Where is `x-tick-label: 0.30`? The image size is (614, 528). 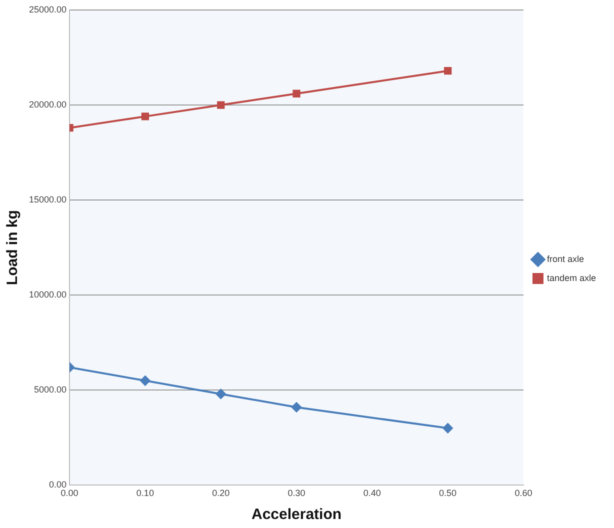
x-tick-label: 0.30 is located at coordinates (297, 493).